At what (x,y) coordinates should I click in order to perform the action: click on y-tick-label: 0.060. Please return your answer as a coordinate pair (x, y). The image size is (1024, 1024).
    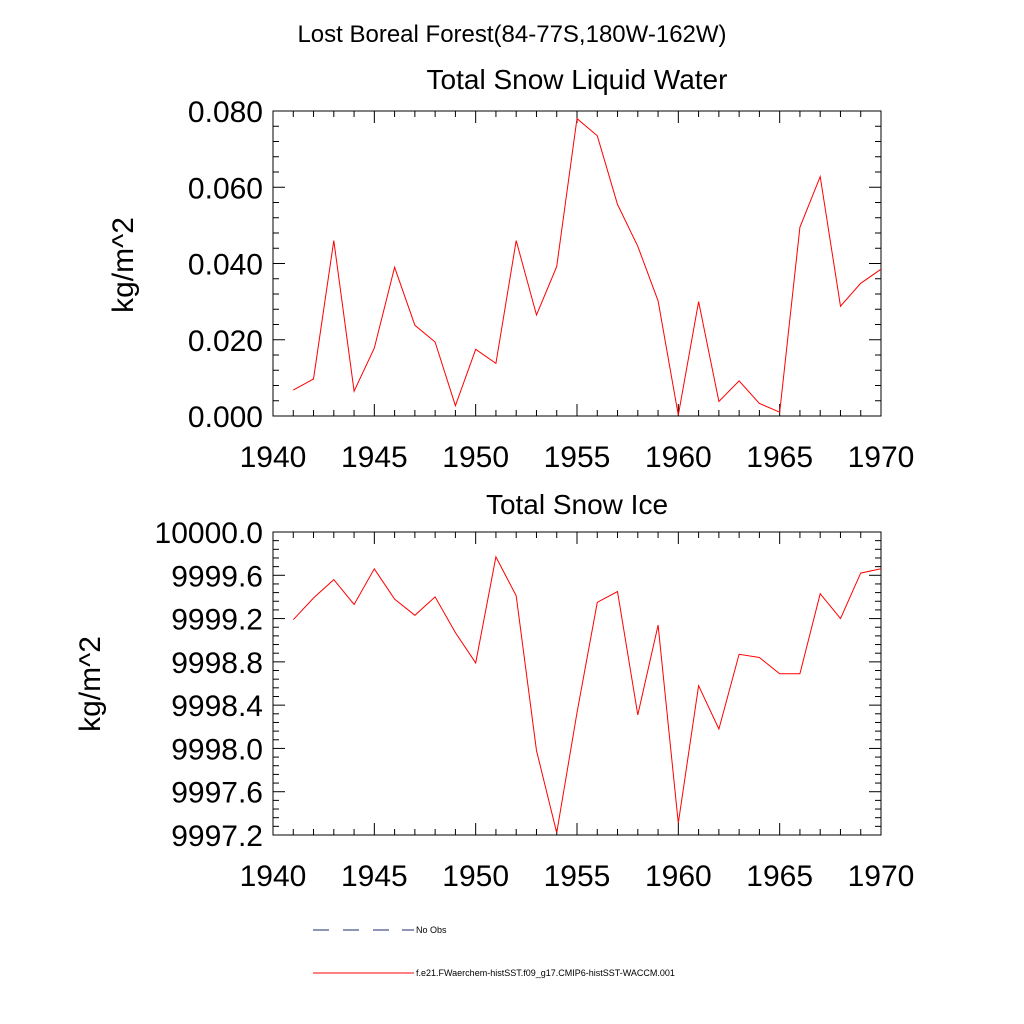
    Looking at the image, I should click on (225, 188).